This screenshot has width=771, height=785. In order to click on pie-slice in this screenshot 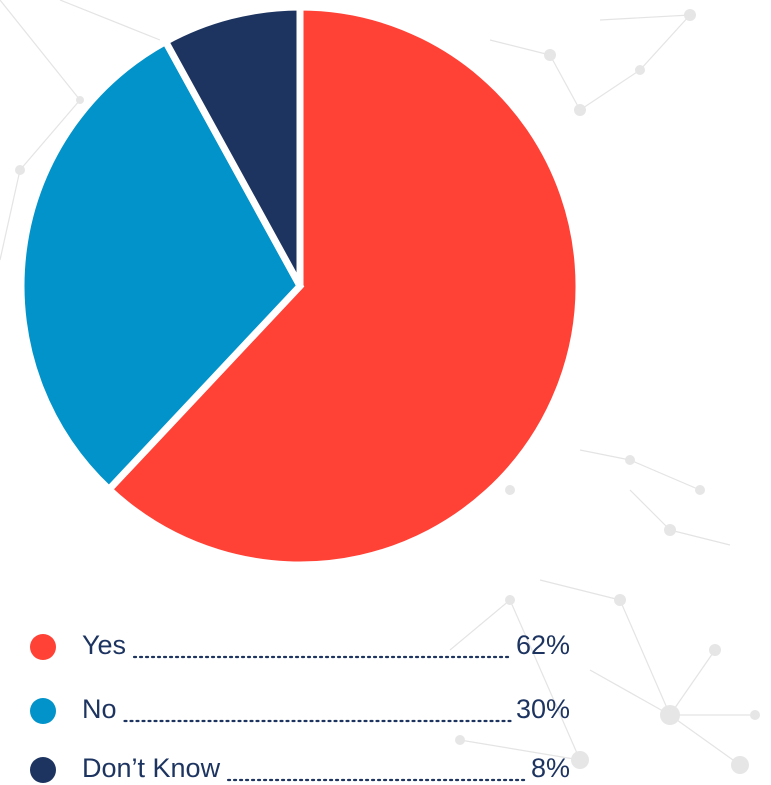, I will do `click(232, 145)`.